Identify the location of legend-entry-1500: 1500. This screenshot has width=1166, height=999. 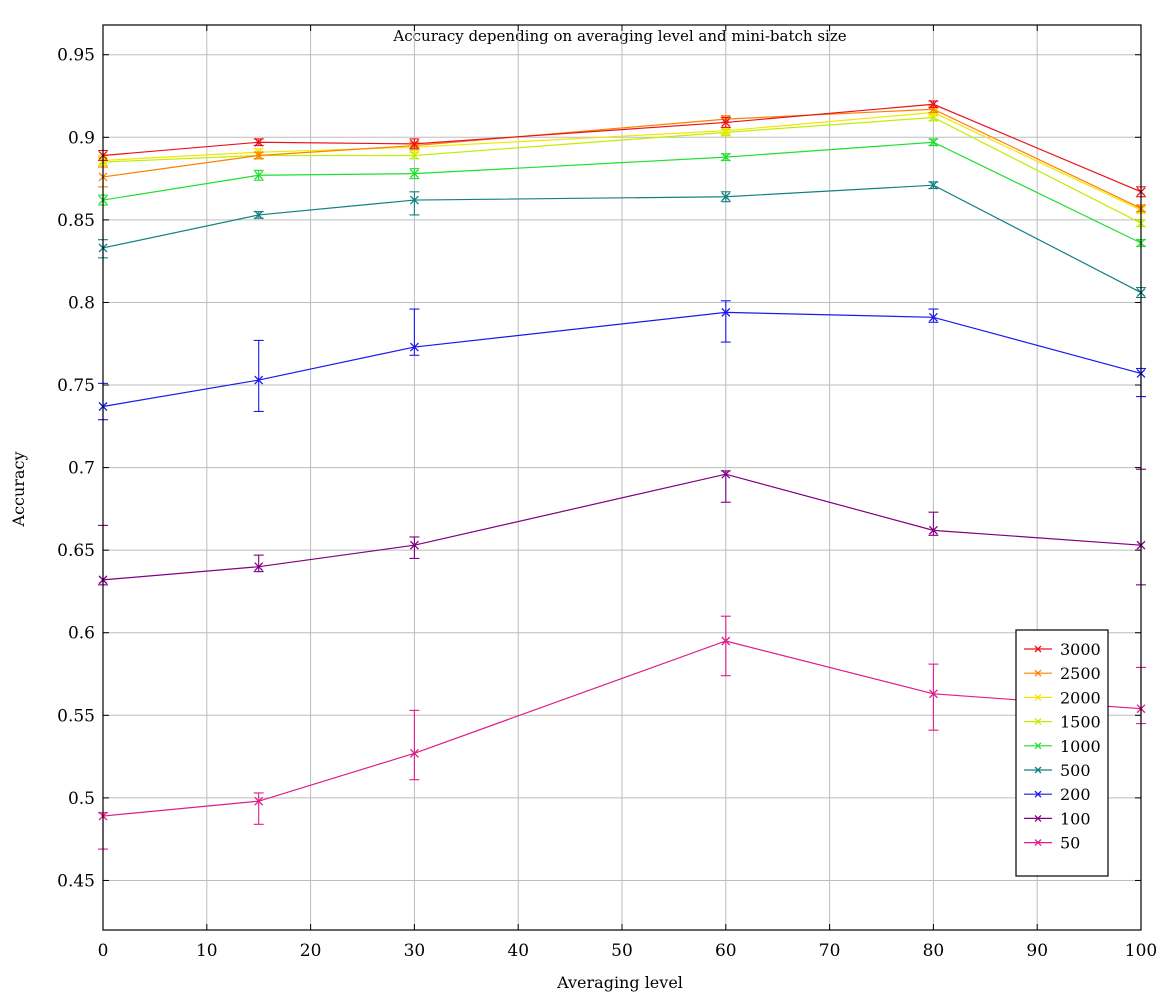
(1062, 722).